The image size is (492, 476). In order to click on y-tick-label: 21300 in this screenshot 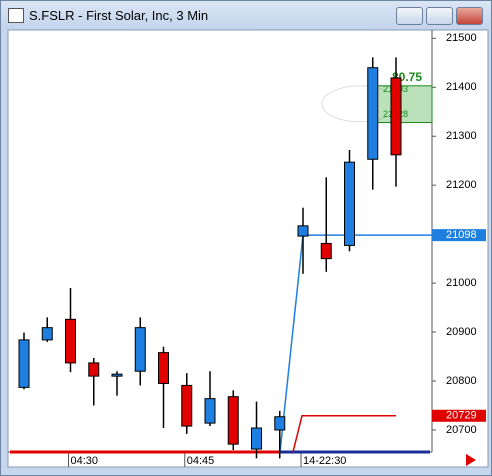, I will do `click(461, 136)`.